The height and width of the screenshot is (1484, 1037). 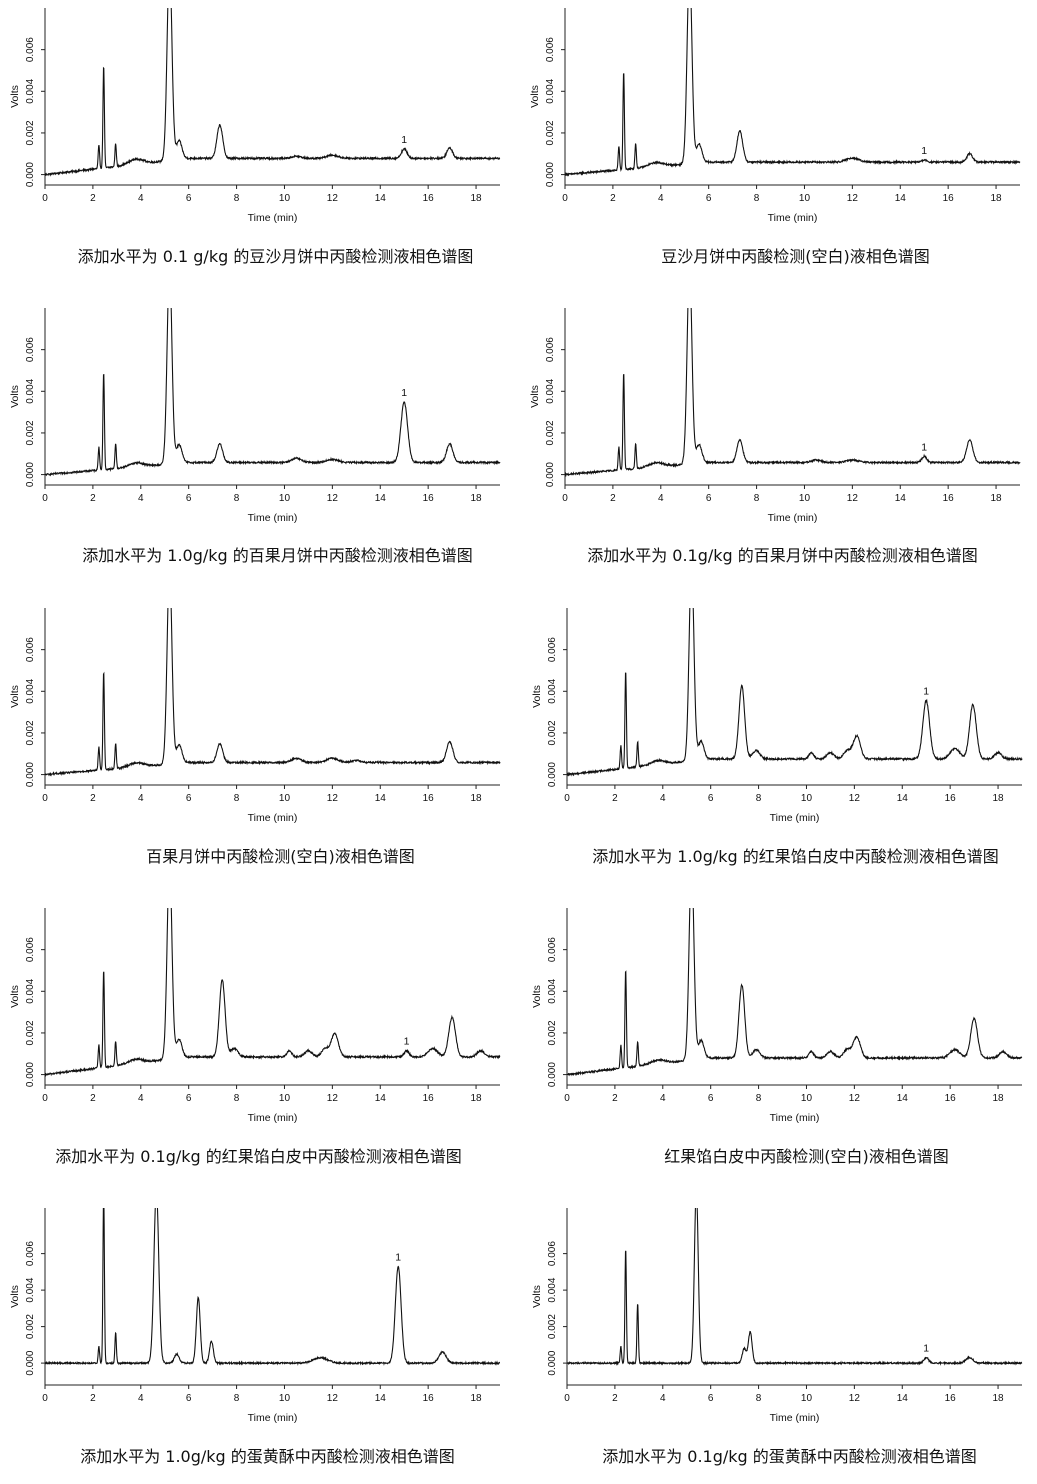 What do you see at coordinates (782, 555) in the screenshot?
I see `chart-caption: 添加水平为 0.1g/kg 的百果月饼中丙酸检测液相色谱图` at bounding box center [782, 555].